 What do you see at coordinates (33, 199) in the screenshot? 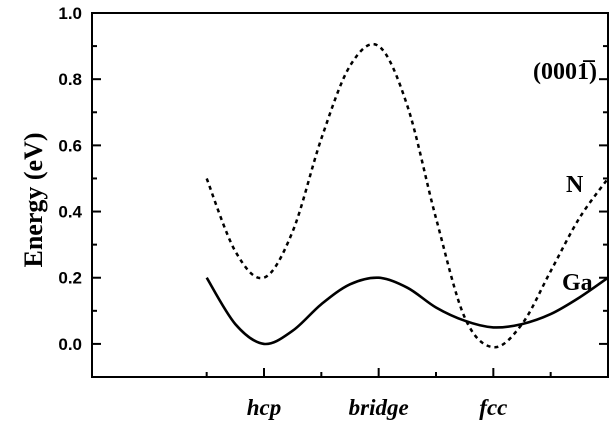
I see `y-axis-label: Energy (eV)` at bounding box center [33, 199].